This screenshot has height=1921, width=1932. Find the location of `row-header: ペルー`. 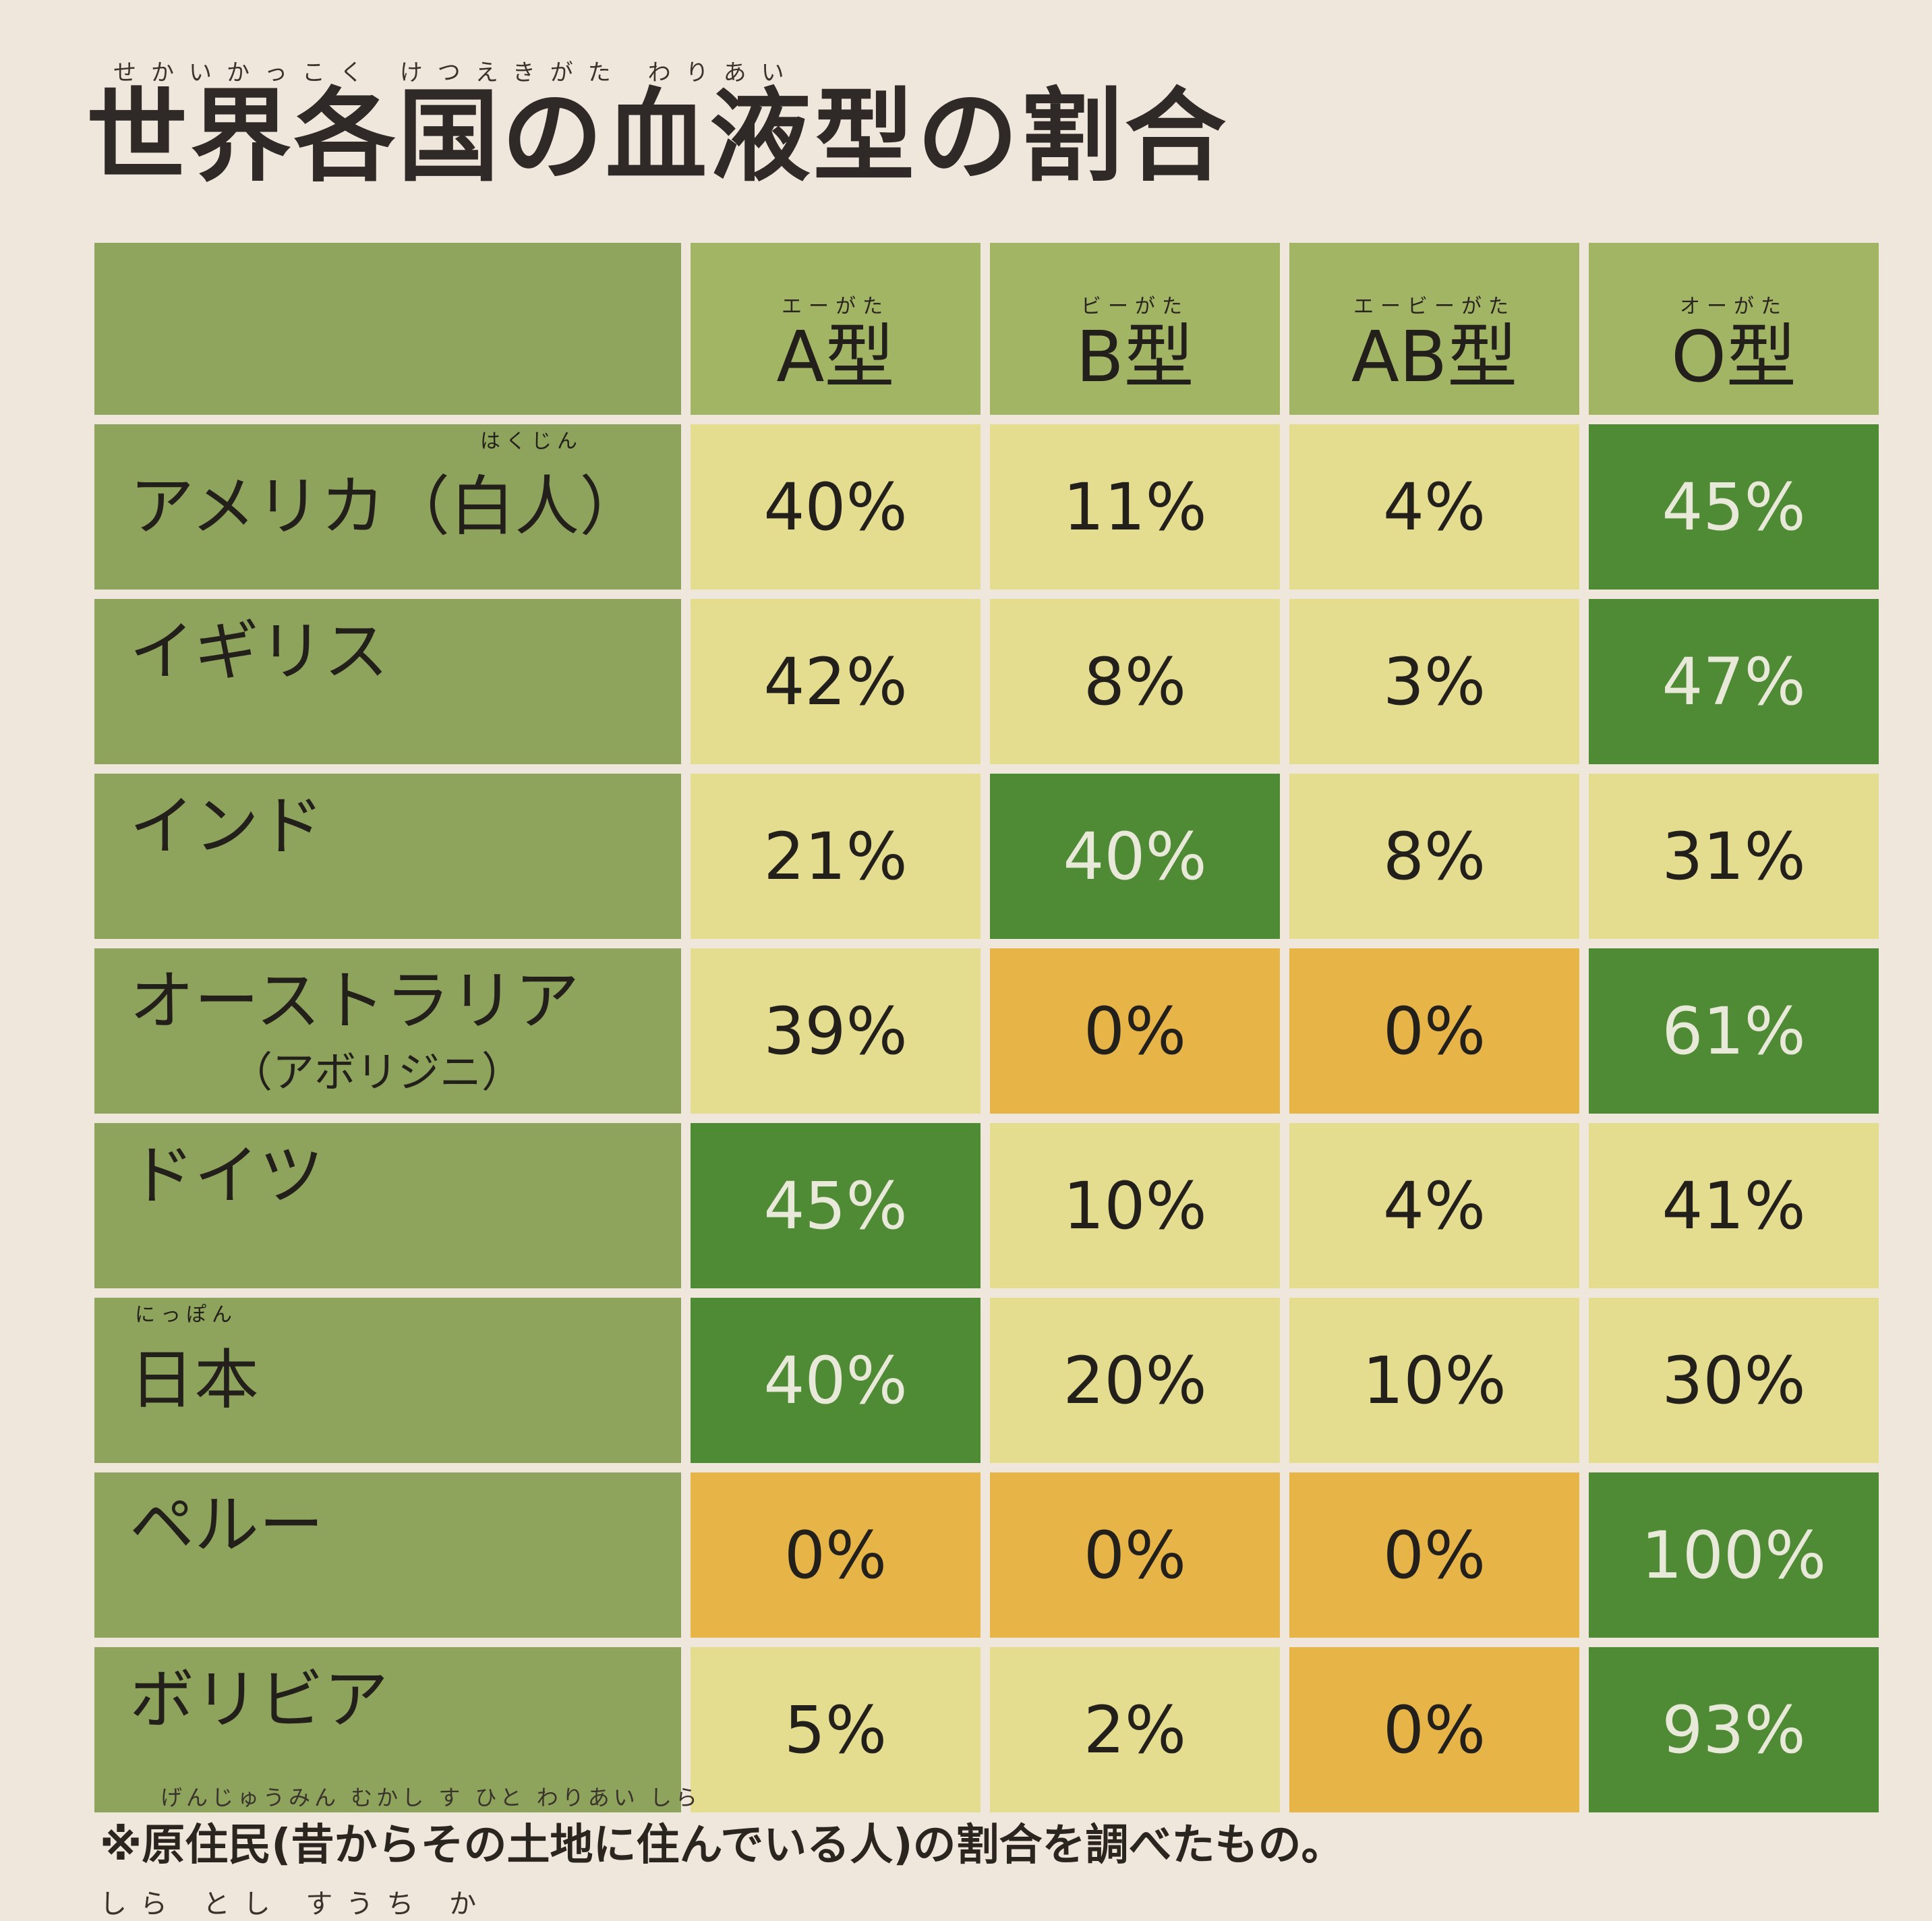

row-header: ペルー is located at coordinates (388, 1555).